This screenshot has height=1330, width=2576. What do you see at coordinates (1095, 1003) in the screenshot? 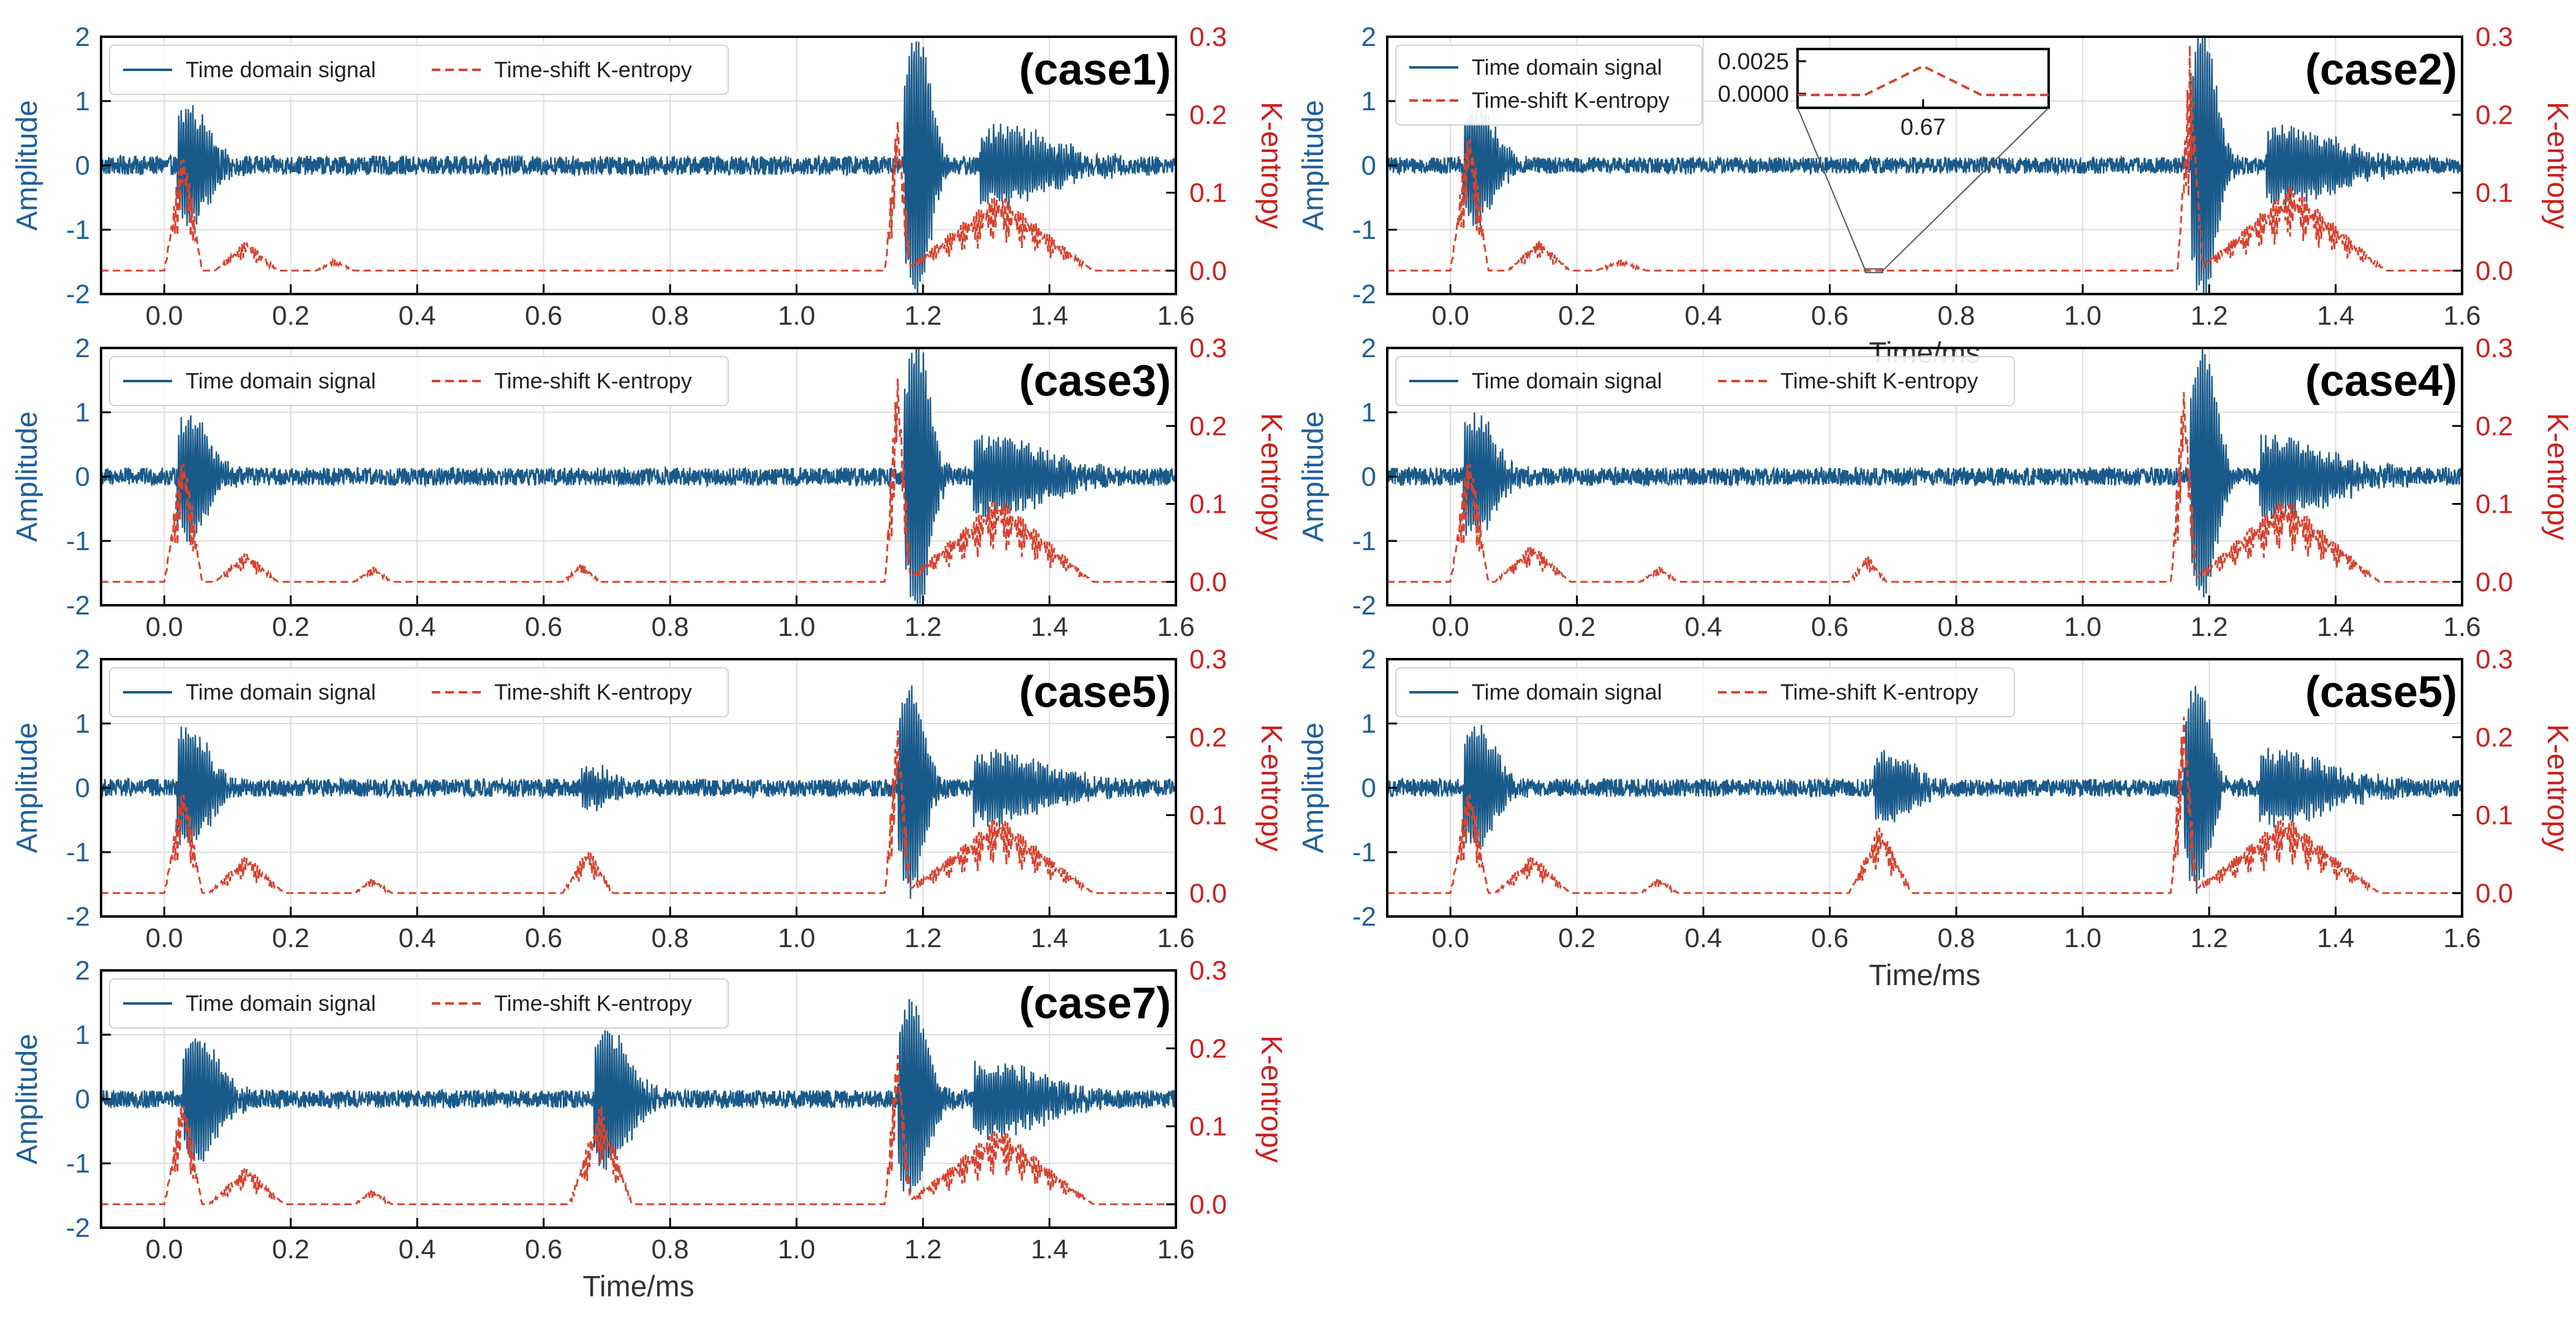
I see `panel-title: (case7)` at bounding box center [1095, 1003].